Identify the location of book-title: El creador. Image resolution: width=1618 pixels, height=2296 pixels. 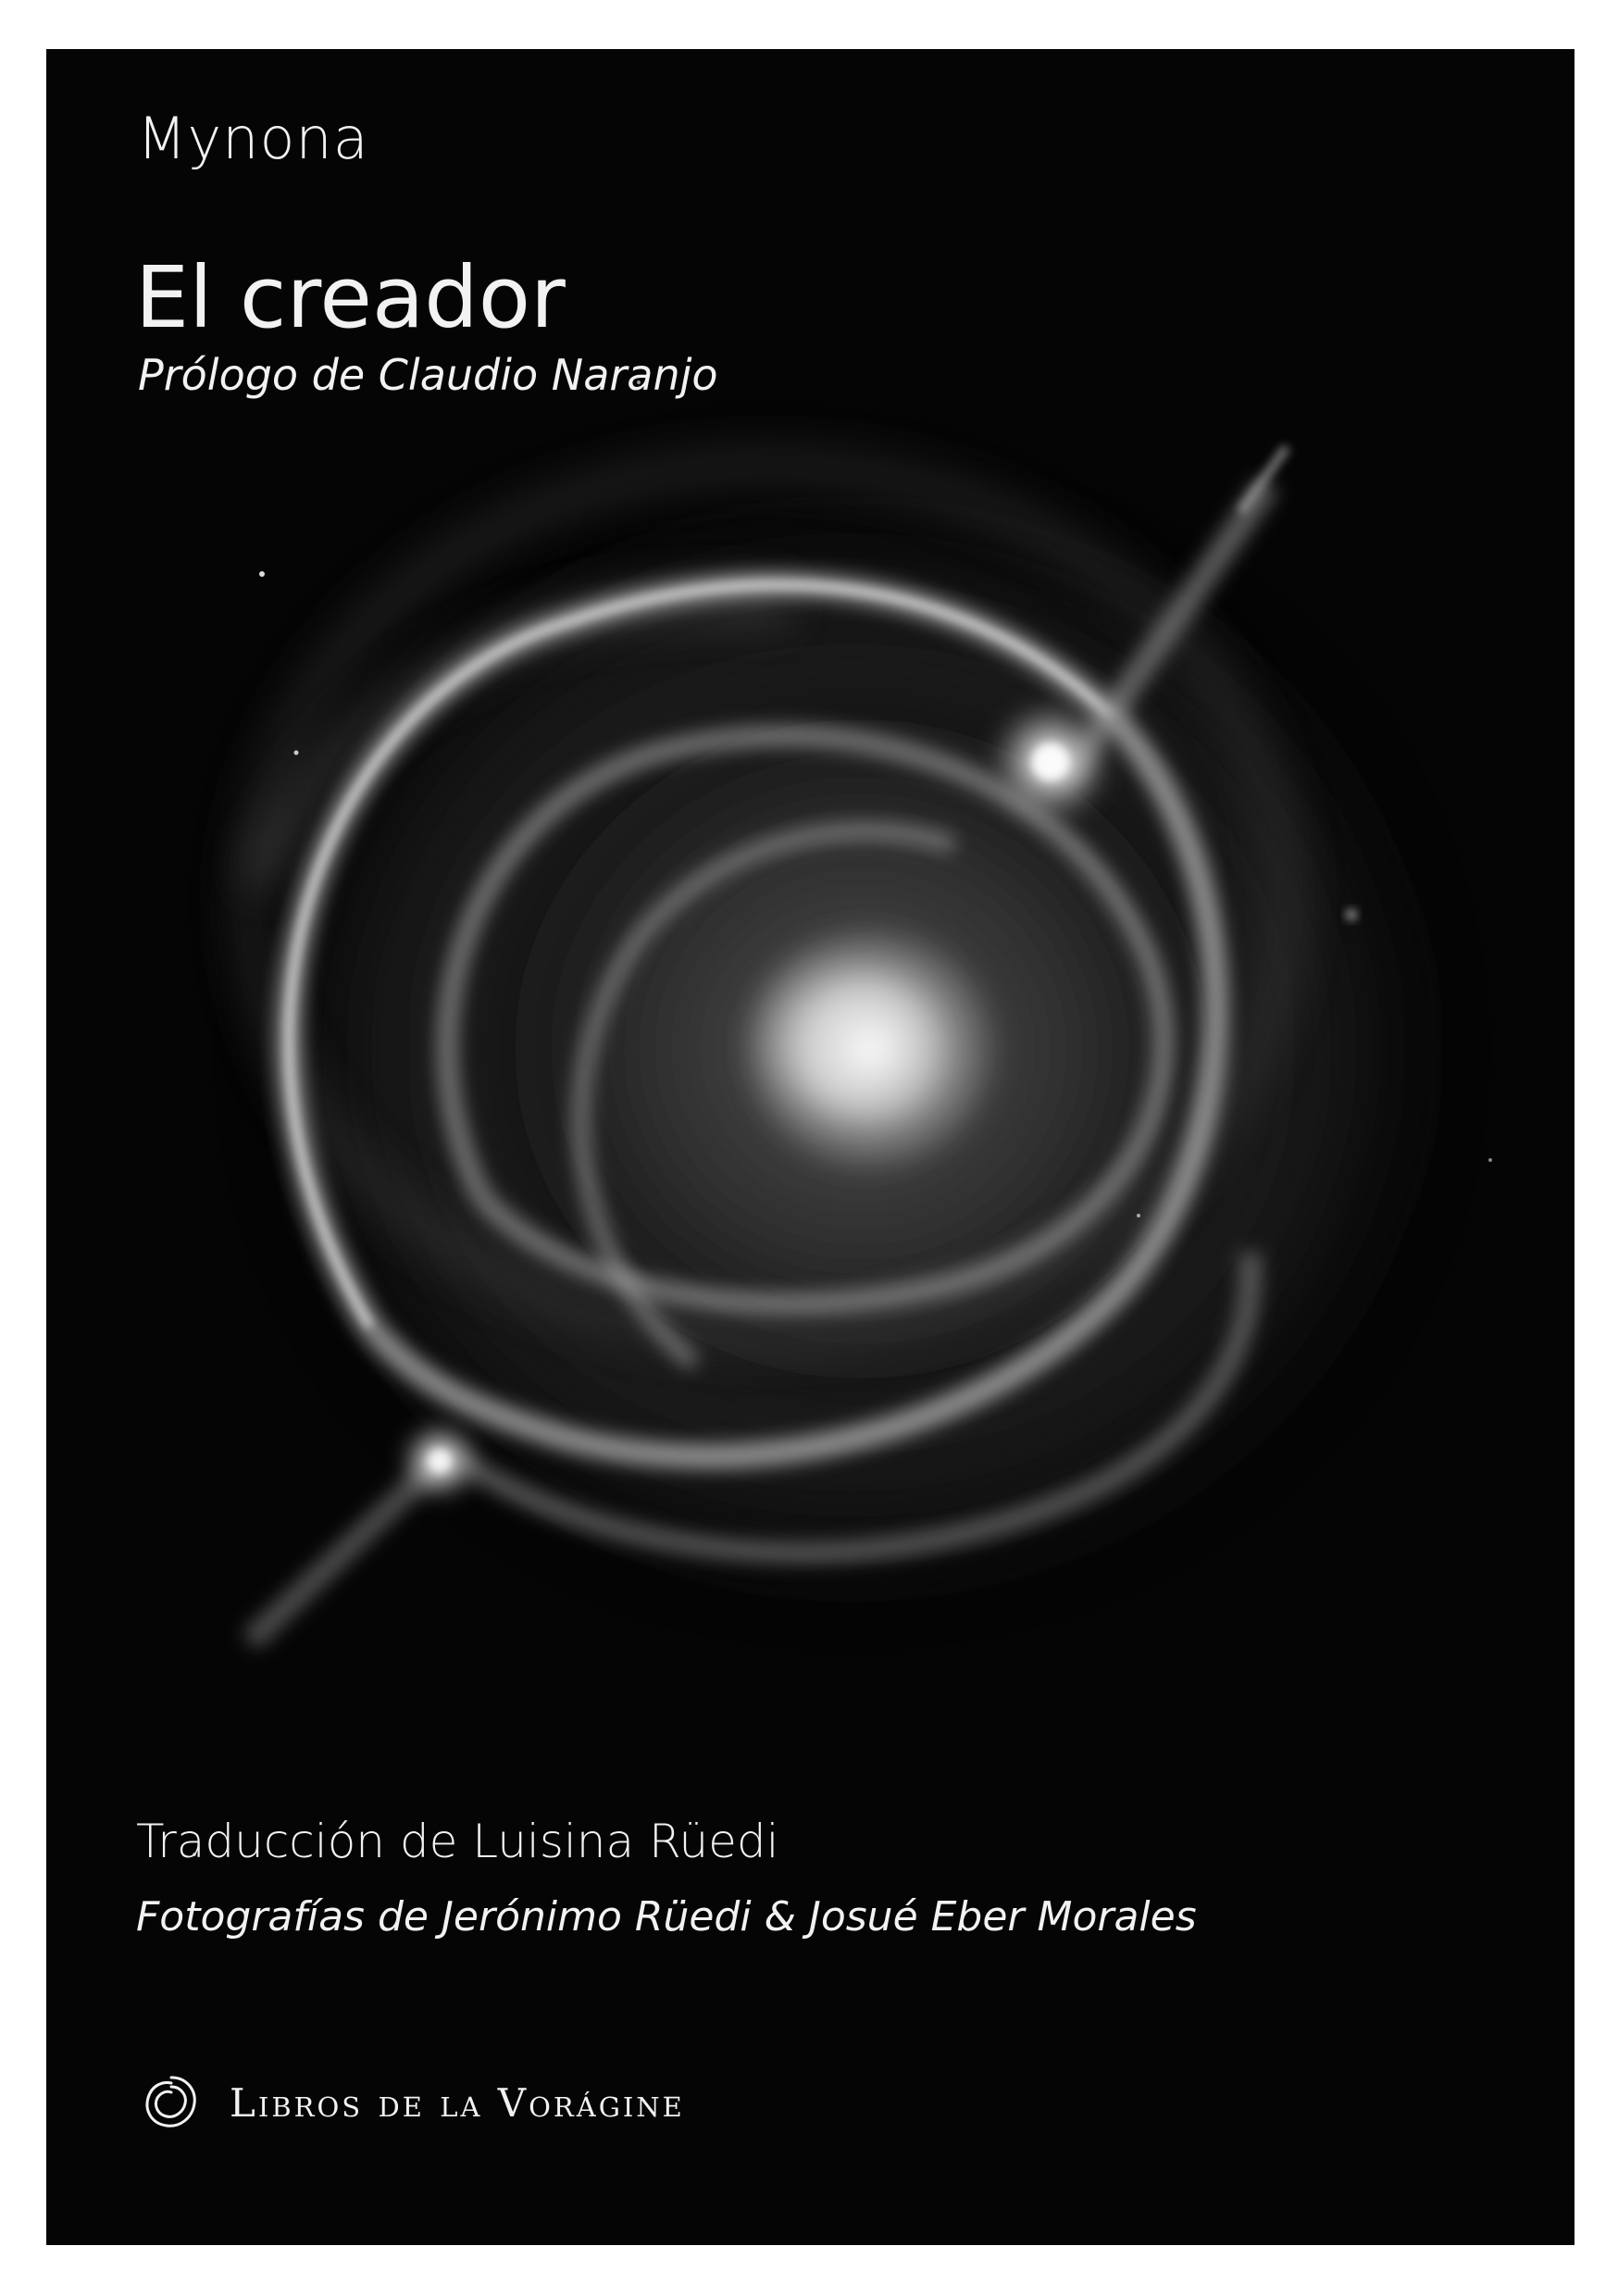
(350, 297).